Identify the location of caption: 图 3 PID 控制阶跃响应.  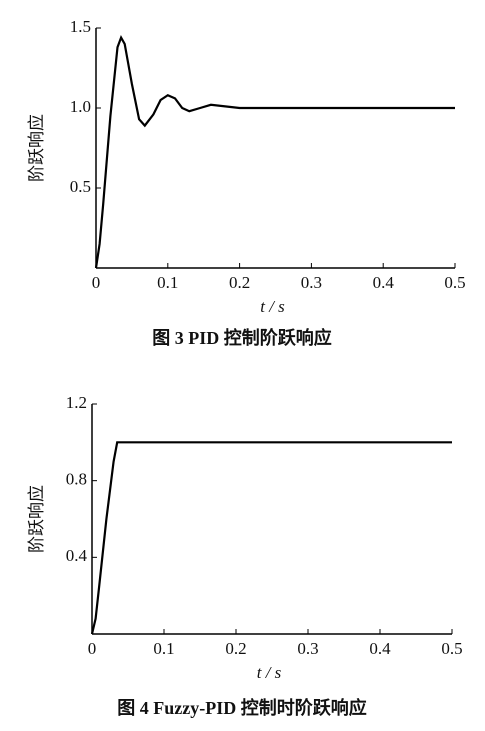
(242, 337).